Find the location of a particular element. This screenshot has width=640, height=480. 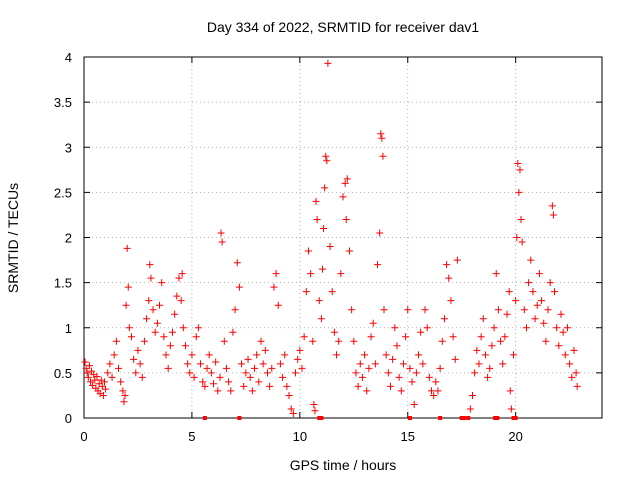

y-tick-label: 0.5 is located at coordinates (63, 373).